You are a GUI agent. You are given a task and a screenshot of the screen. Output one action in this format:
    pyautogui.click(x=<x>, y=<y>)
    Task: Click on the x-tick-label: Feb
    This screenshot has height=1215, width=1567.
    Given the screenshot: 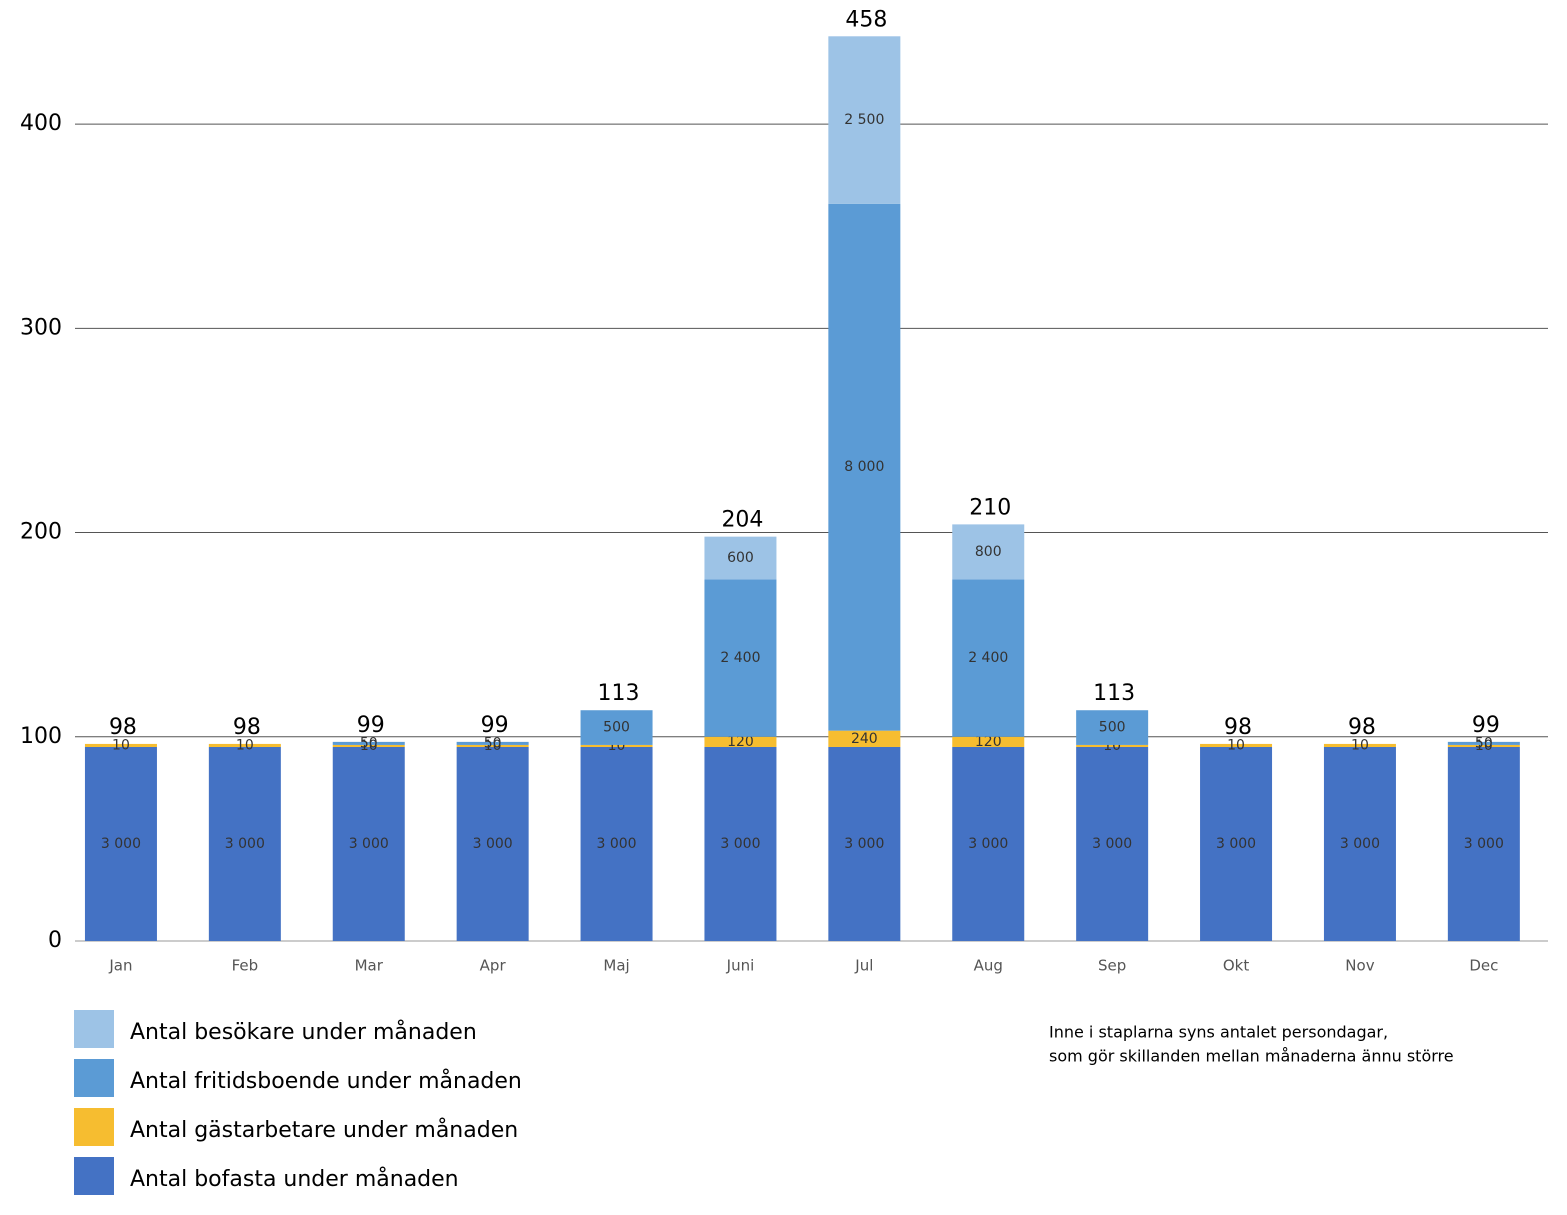 What is the action you would take?
    pyautogui.click(x=245, y=966)
    